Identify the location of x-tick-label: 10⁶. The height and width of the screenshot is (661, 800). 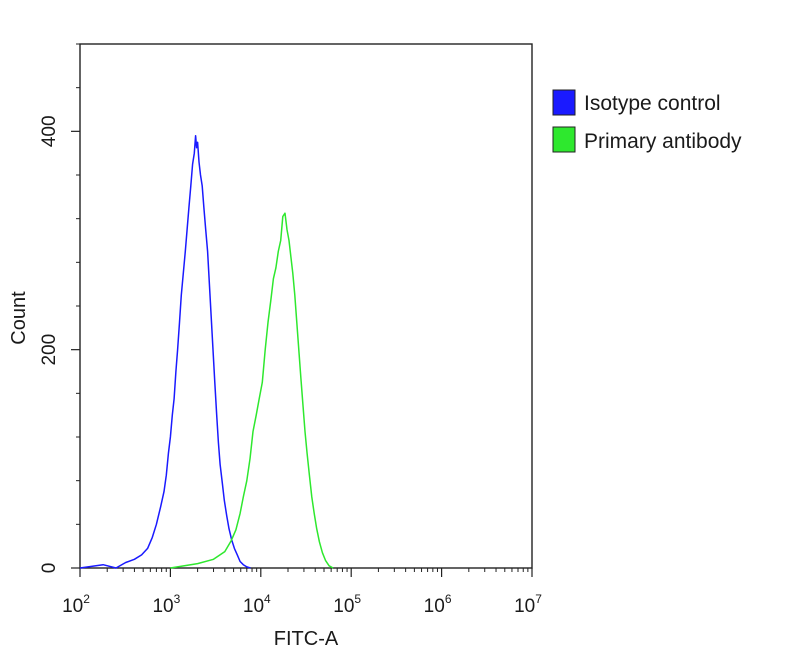
(438, 604).